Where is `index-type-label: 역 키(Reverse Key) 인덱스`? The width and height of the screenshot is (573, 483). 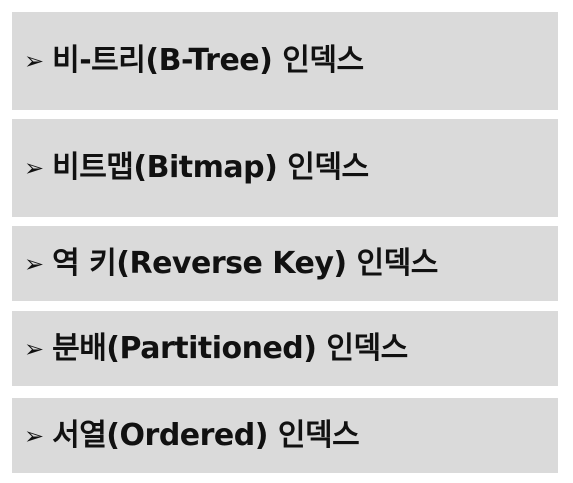 index-type-label: 역 키(Reverse Key) 인덱스 is located at coordinates (245, 263).